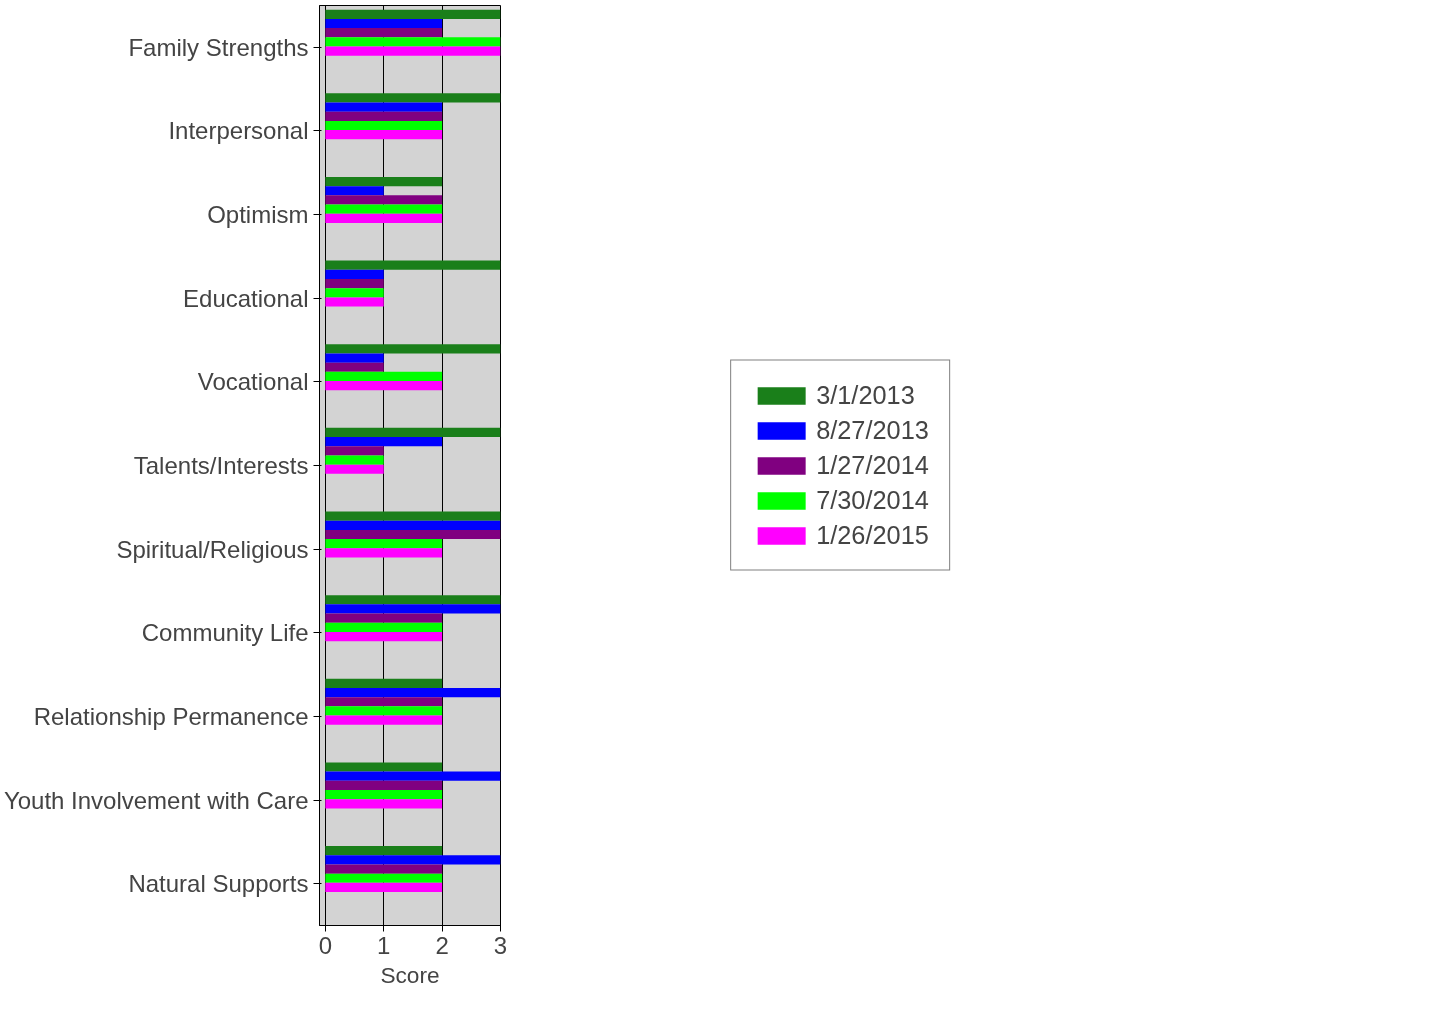  Describe the element at coordinates (246, 298) in the screenshot. I see `y-tick-label: Educational` at that location.